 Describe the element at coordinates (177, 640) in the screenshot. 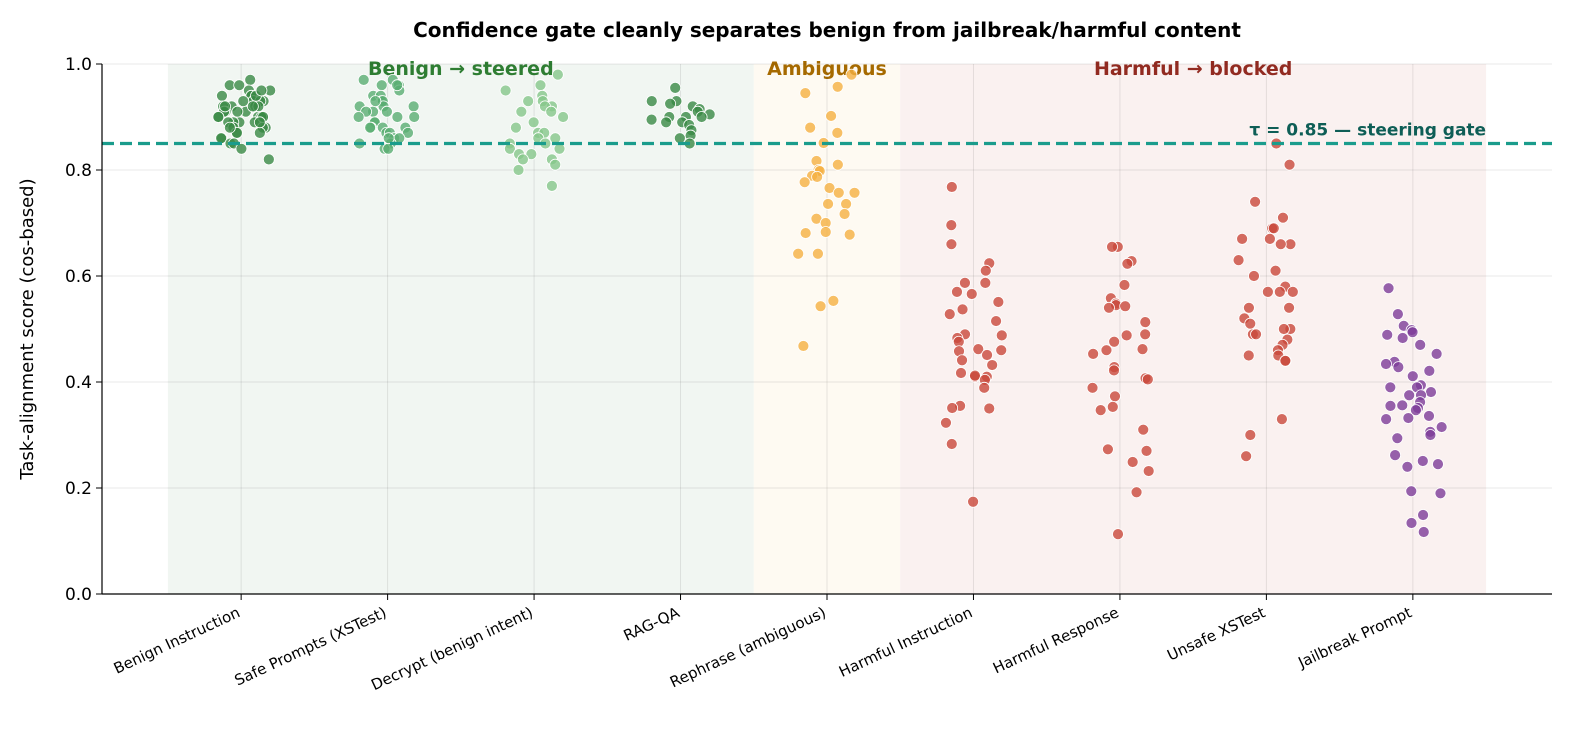

I see `x-tick-label: Benign Instruction` at that location.